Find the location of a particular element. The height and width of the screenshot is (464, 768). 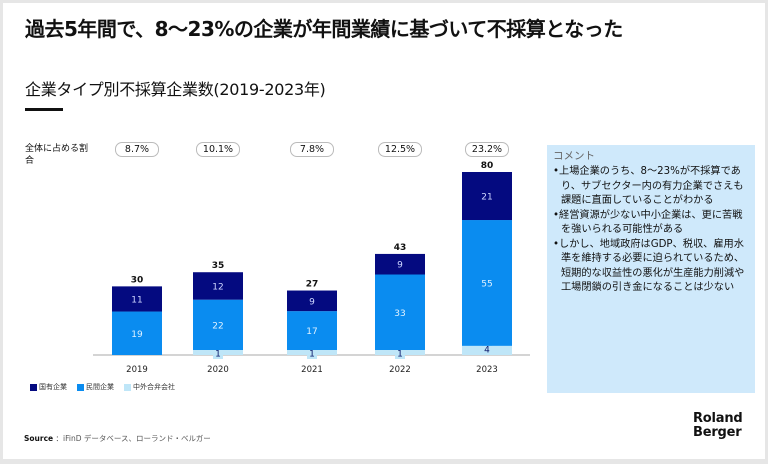

comment-item: •経営資源が少ない中小企業は、更に苦戦を強いられる可能性がある is located at coordinates (648, 222).